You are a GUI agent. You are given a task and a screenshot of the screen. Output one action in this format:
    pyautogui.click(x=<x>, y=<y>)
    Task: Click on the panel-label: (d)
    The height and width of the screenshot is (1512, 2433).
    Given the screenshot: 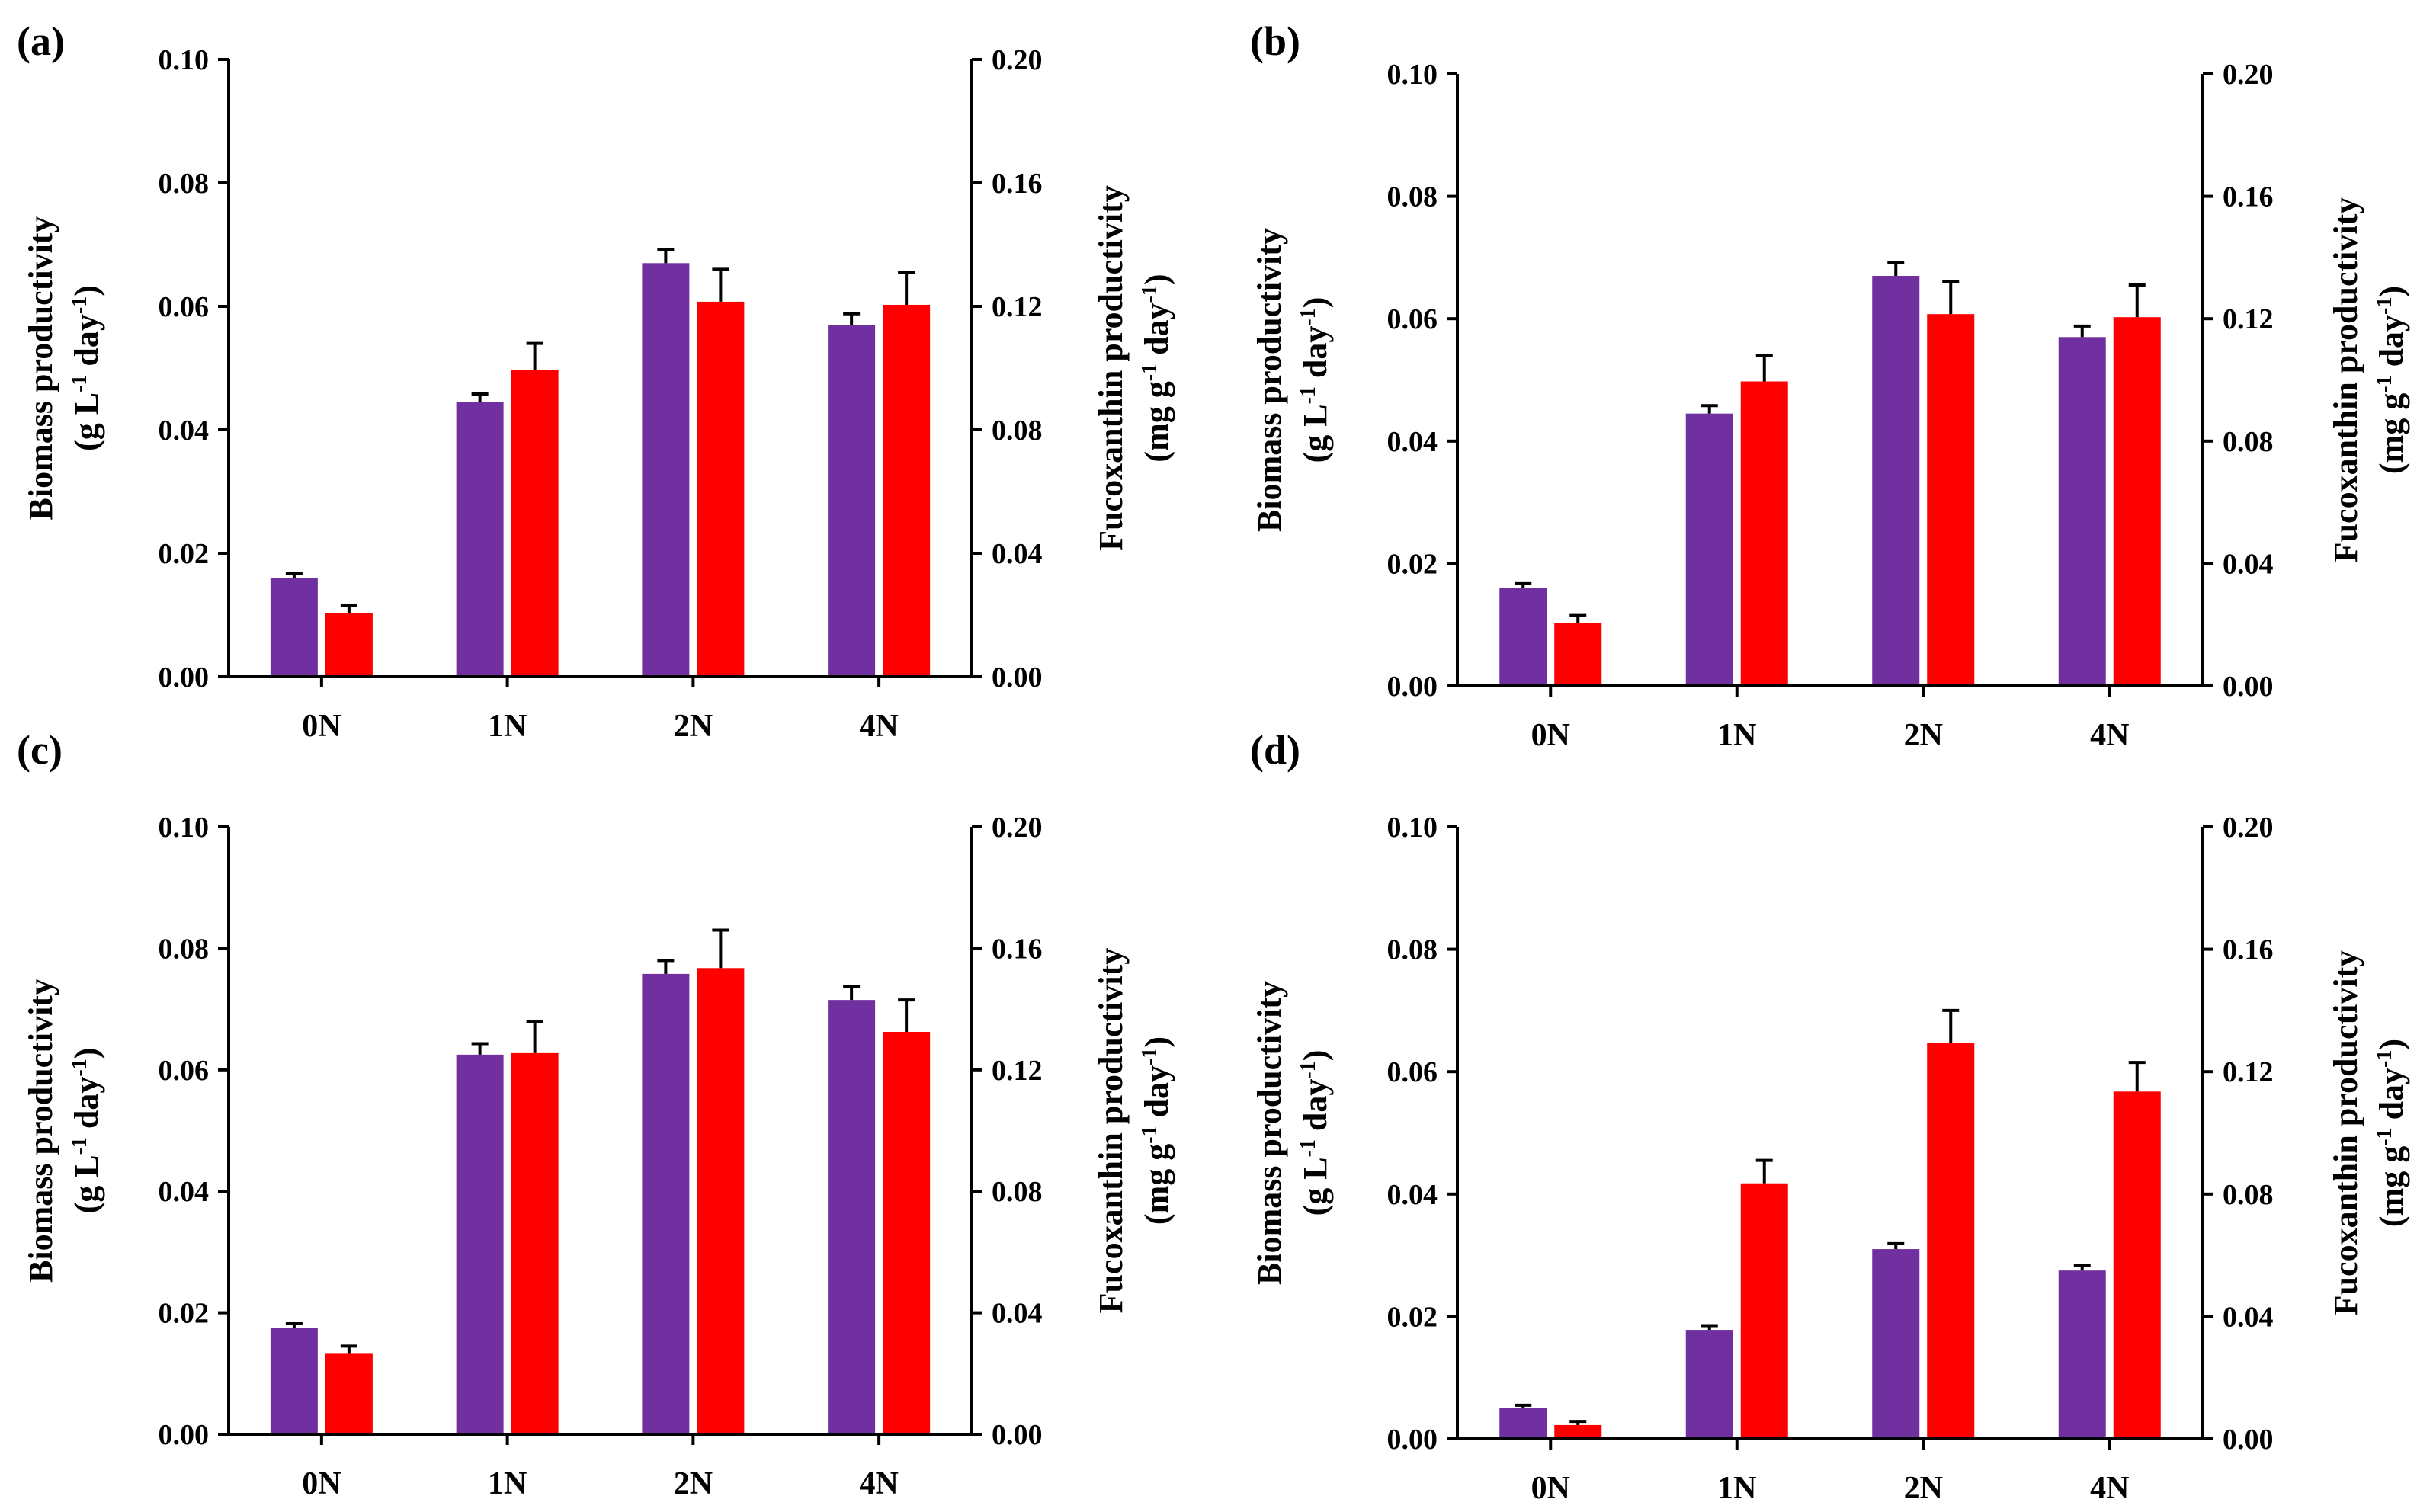 What is the action you would take?
    pyautogui.click(x=1275, y=750)
    